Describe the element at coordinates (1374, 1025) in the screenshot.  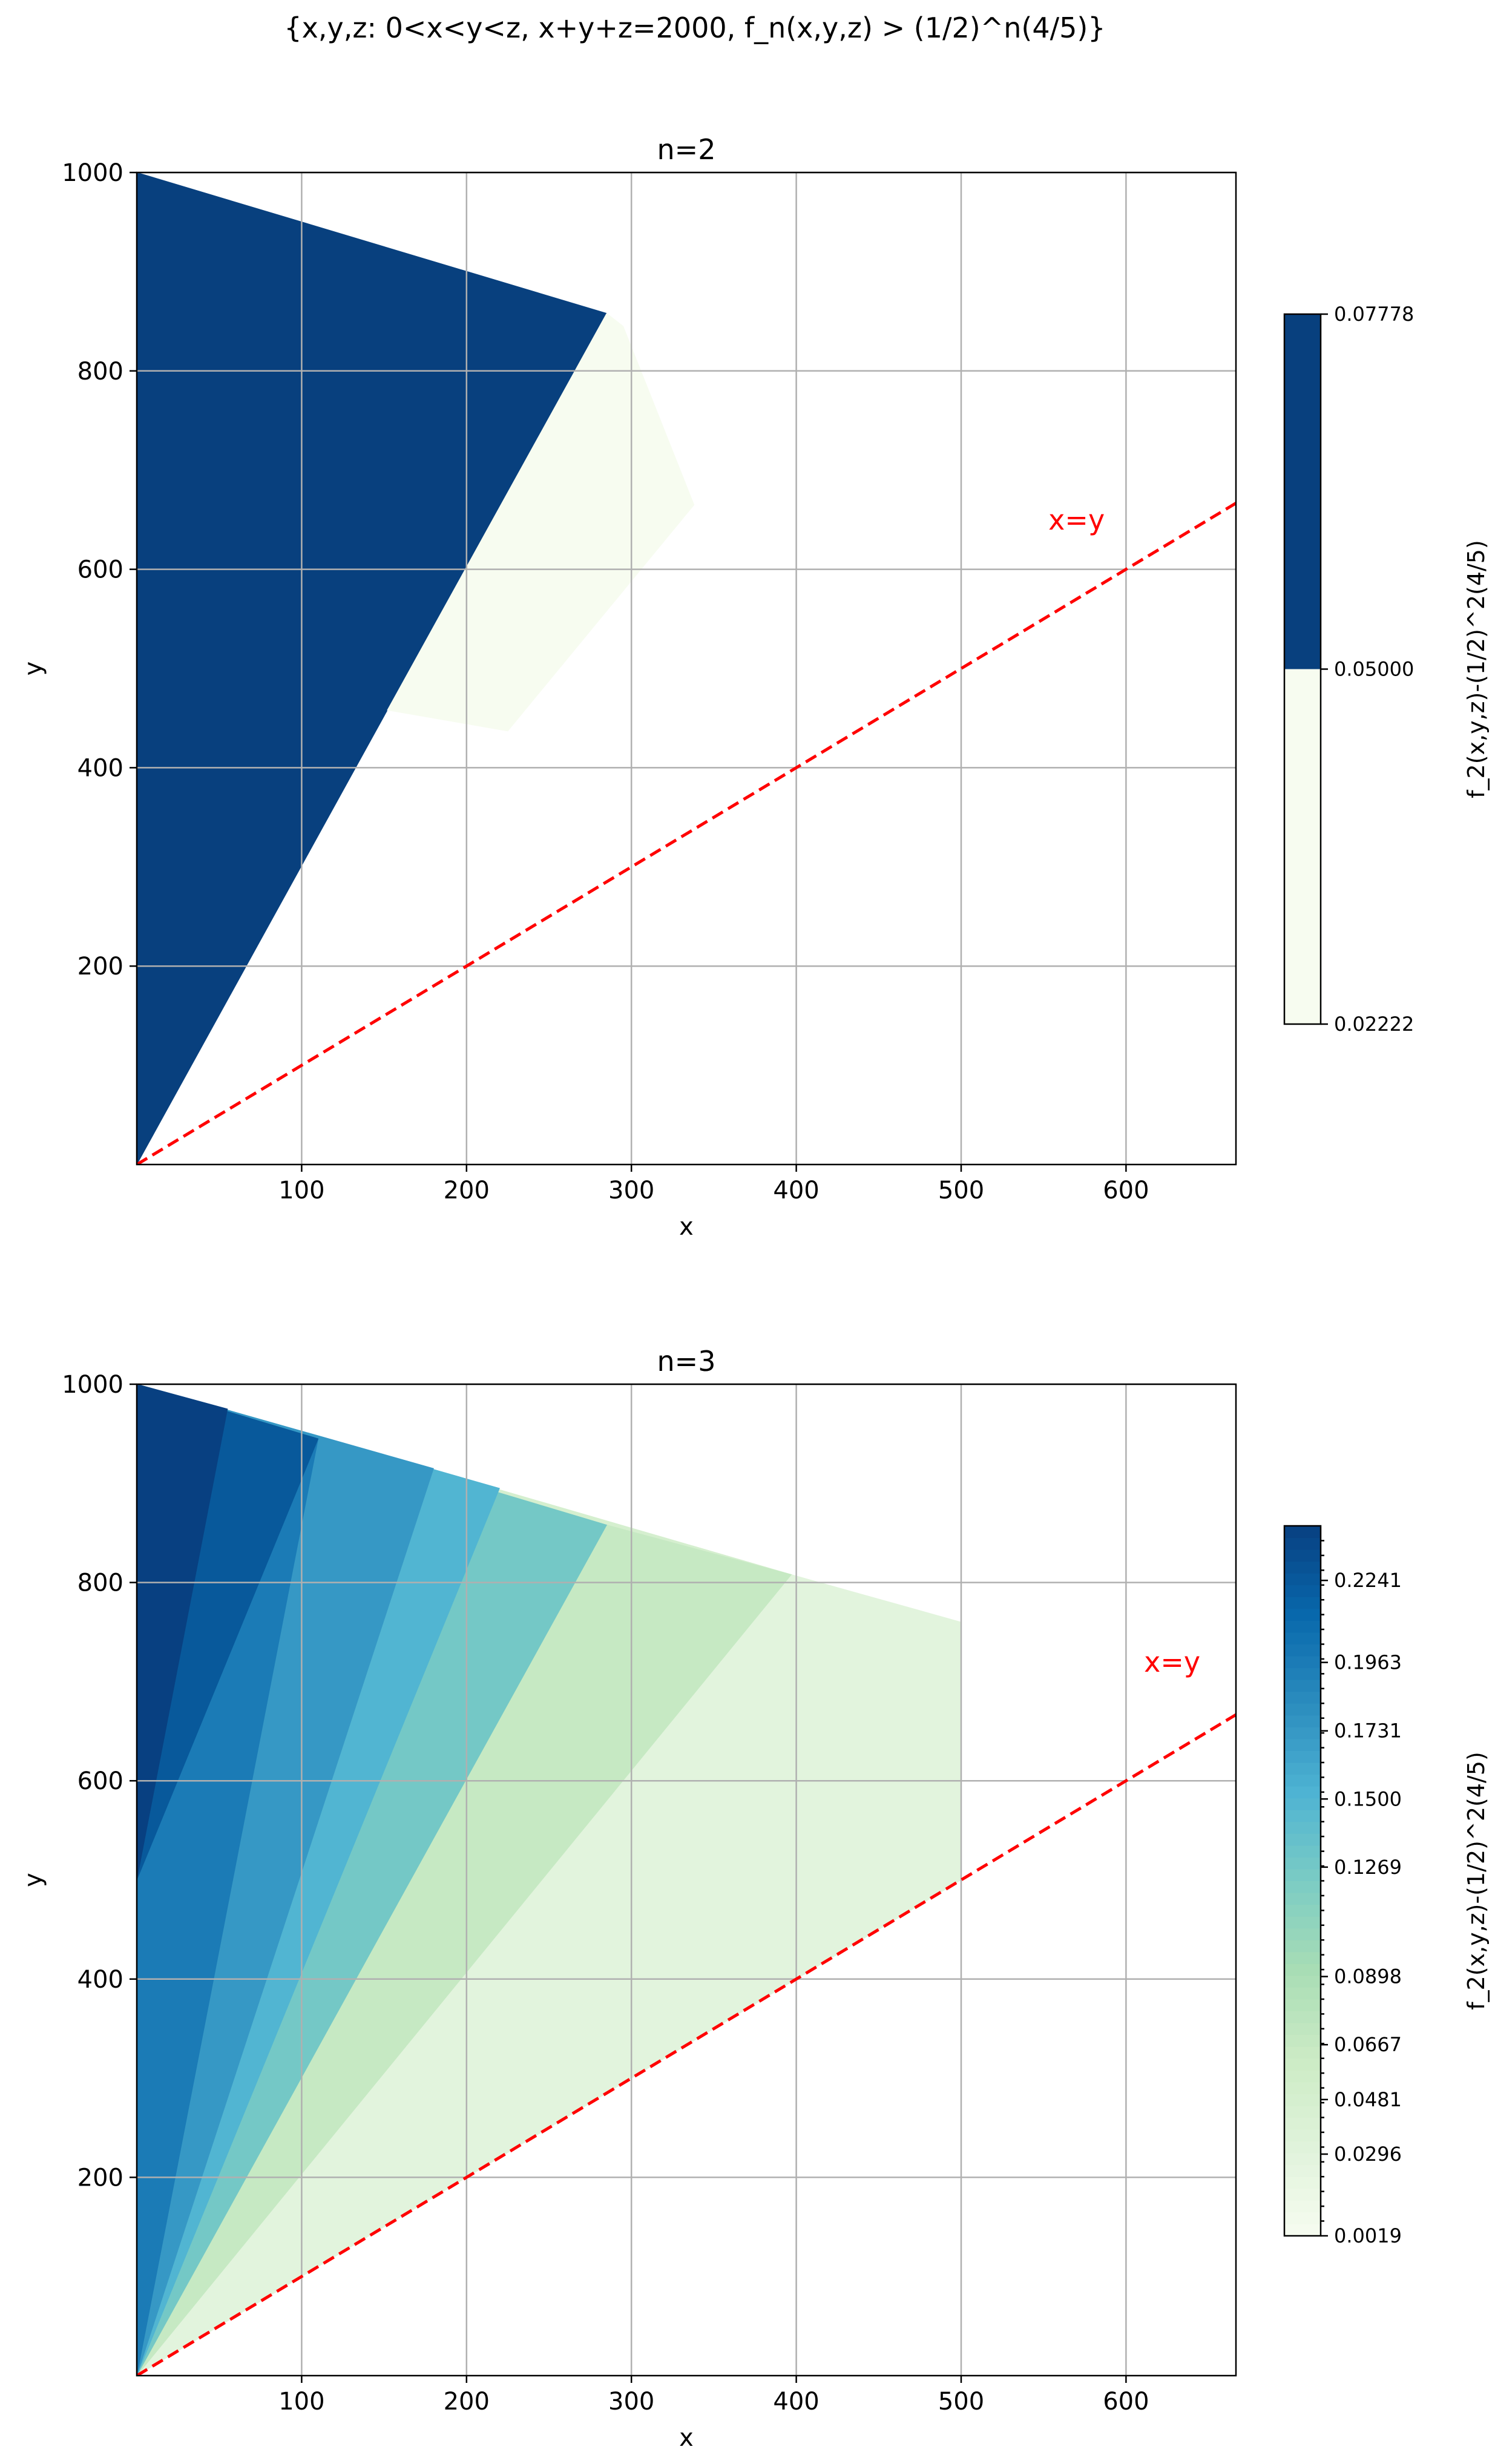
I see `colorbar-tick-label: 0.02222` at that location.